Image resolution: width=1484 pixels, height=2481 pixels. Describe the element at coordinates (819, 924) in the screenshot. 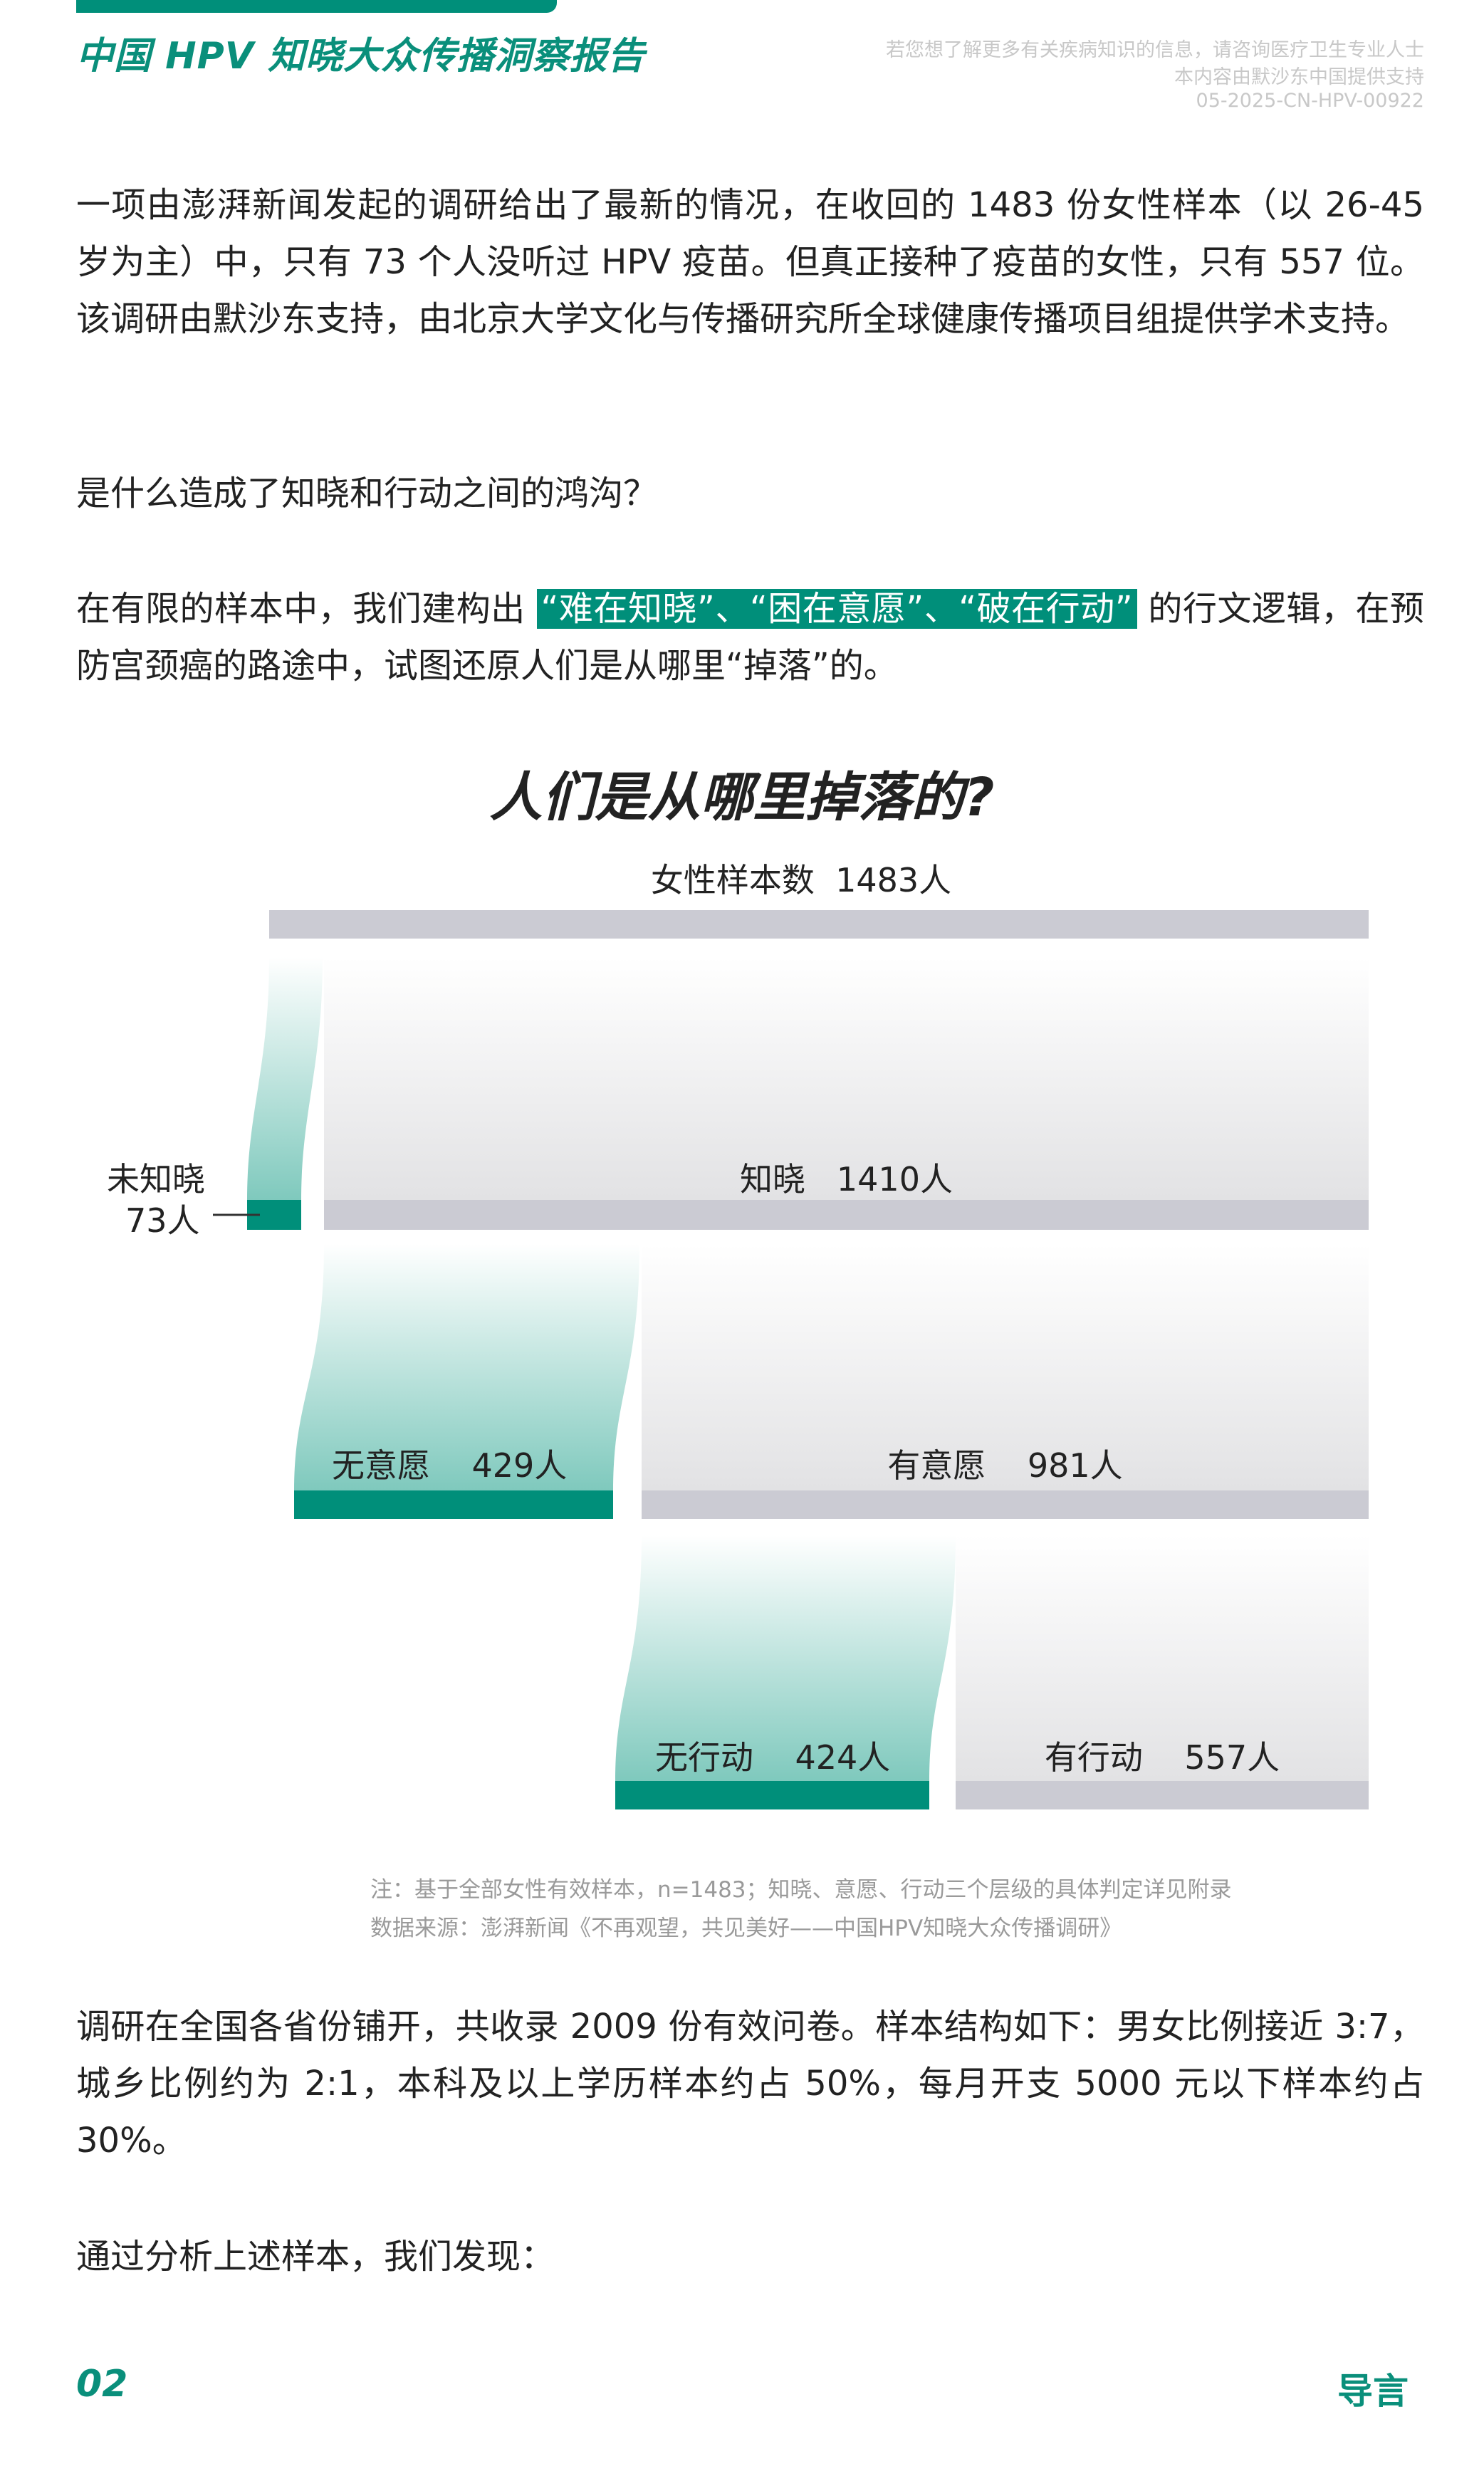

I see `total-bar` at that location.